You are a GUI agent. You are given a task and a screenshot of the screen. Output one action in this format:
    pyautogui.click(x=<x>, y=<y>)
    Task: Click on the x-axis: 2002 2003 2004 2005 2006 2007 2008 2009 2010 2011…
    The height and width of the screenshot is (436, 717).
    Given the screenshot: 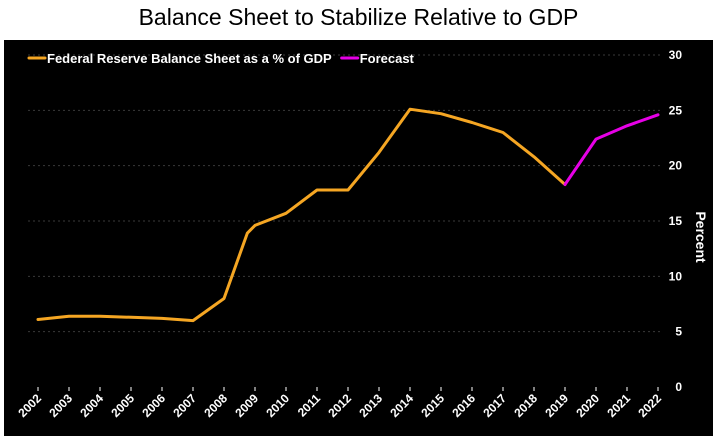 What is the action you would take?
    pyautogui.click(x=339, y=403)
    